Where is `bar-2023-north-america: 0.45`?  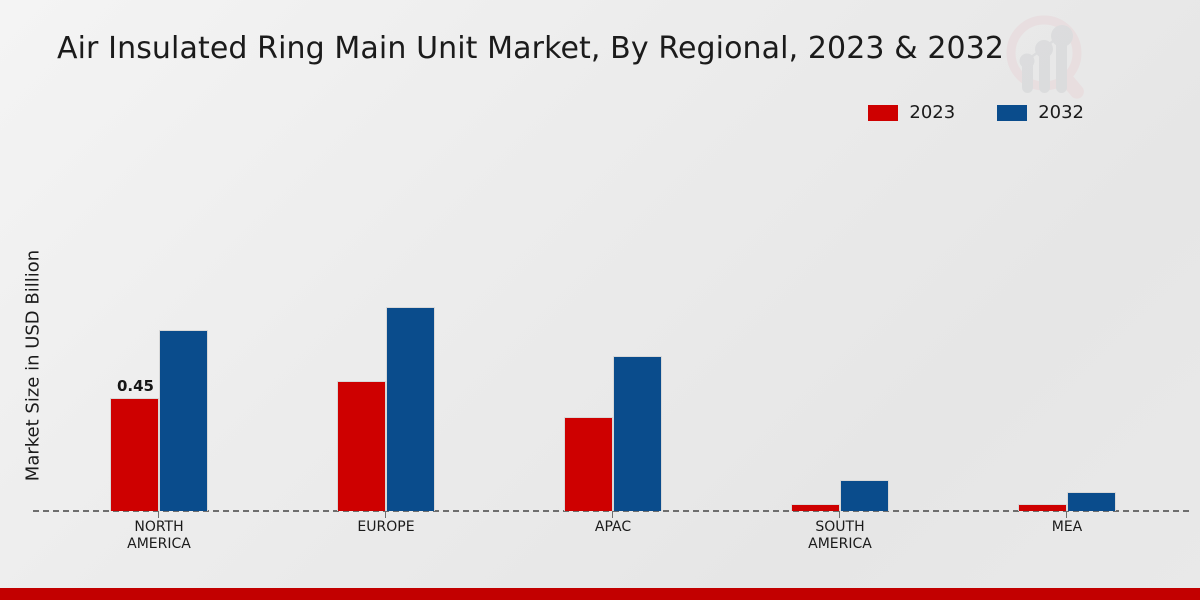 bar-2023-north-america: 0.45 is located at coordinates (134, 444).